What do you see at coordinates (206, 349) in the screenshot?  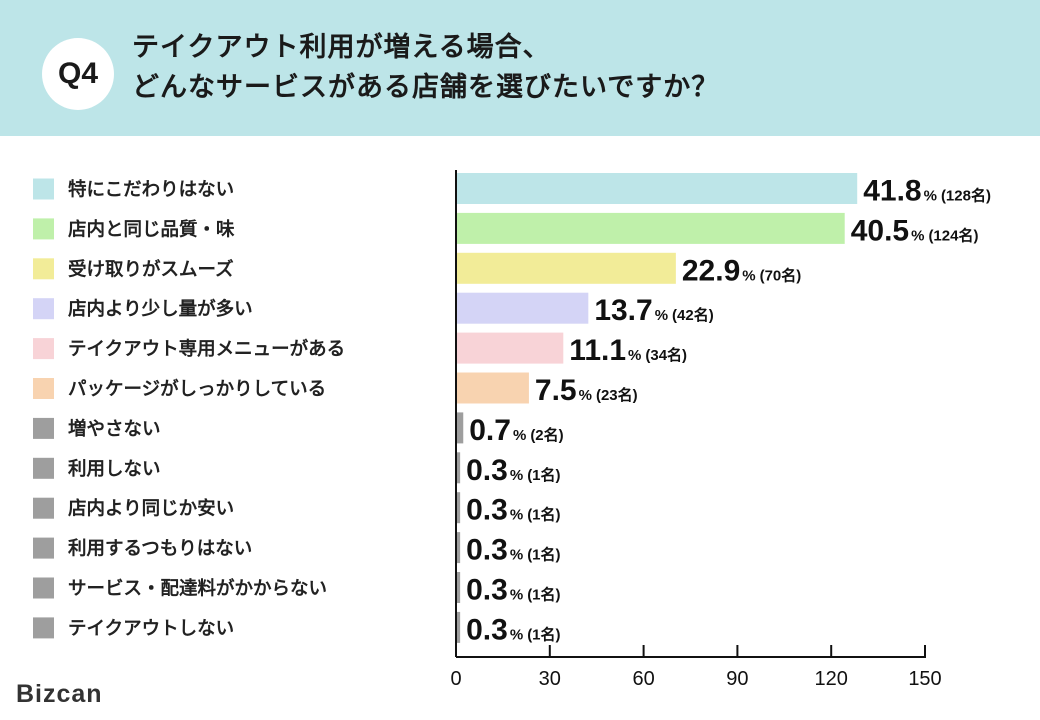 I see `legend-label: テイクアウト専用メニューがある` at bounding box center [206, 349].